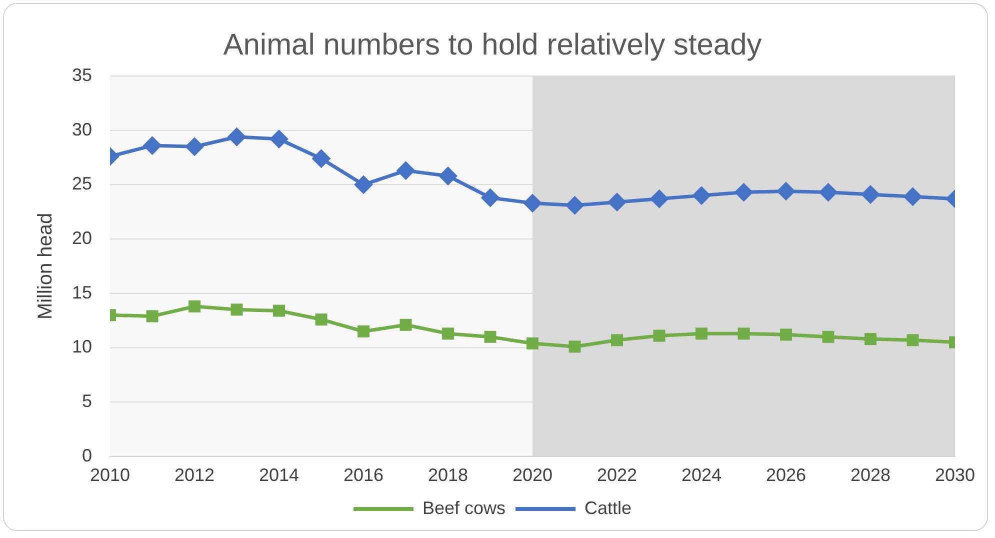  Describe the element at coordinates (82, 184) in the screenshot. I see `y-tick-label: 25` at that location.